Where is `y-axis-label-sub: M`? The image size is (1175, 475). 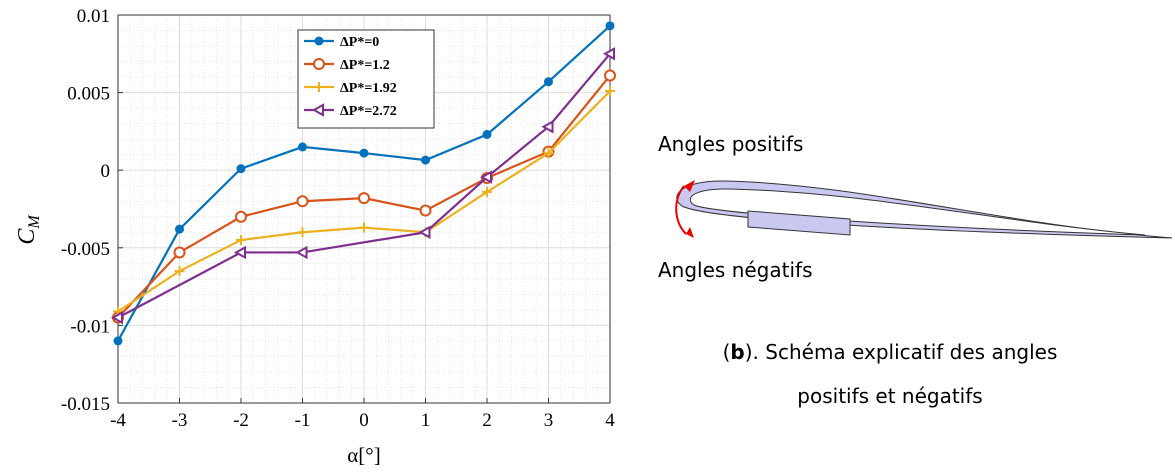 y-axis-label-sub: M is located at coordinates (34, 222).